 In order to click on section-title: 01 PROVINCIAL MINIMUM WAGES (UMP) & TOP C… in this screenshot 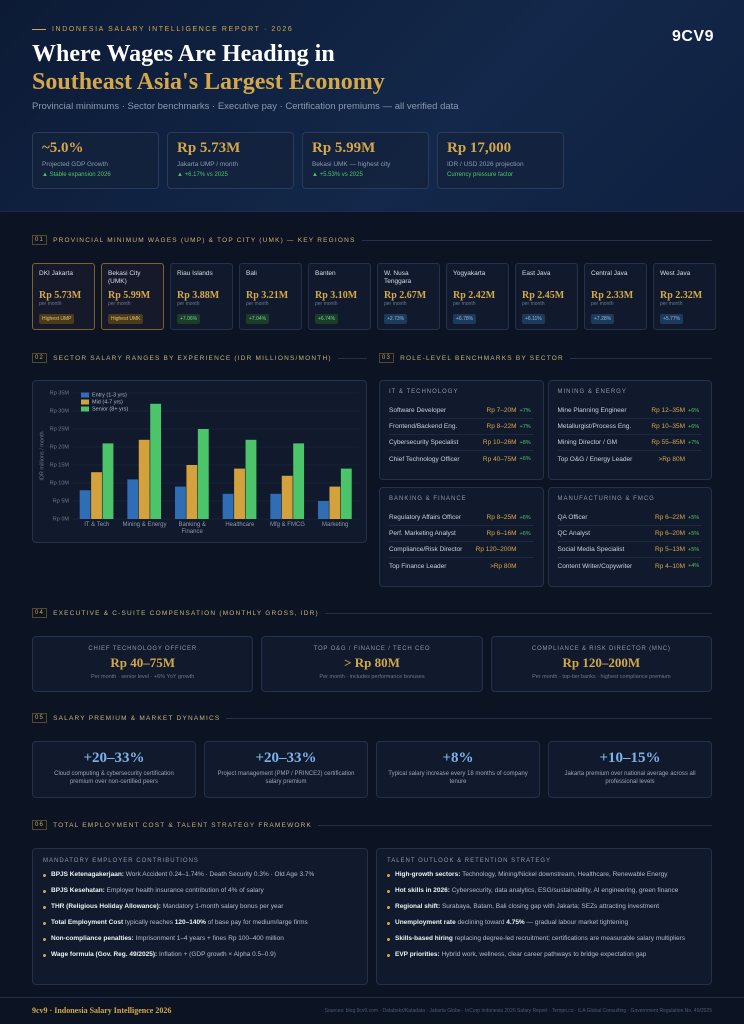, I will do `click(372, 240)`.